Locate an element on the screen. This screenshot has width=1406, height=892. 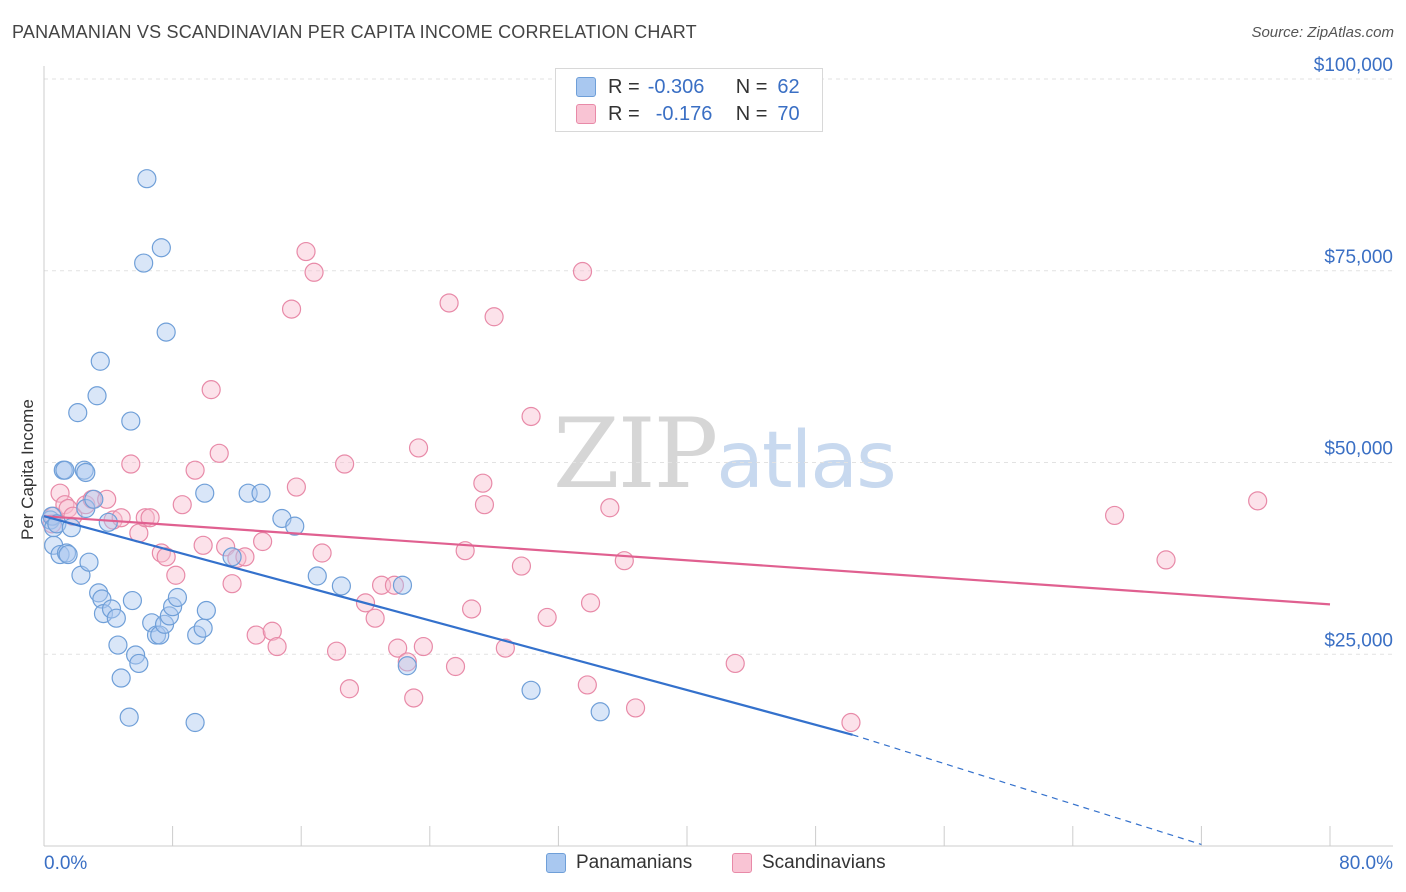
stats-row-scandinavian: R = -0.176 N = 70 is located at coordinates (688, 114).